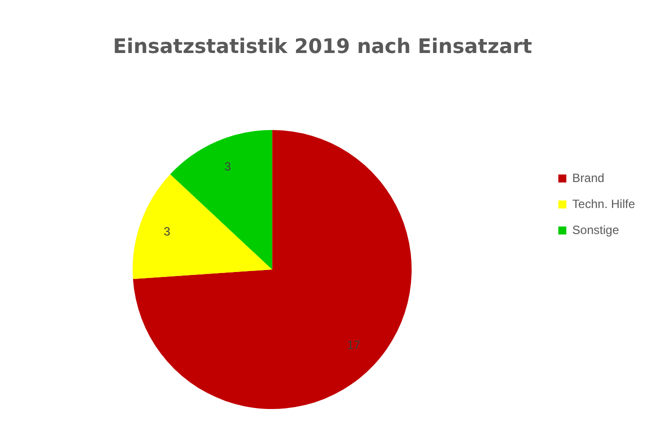  I want to click on legend-label: Sonstige, so click(596, 229).